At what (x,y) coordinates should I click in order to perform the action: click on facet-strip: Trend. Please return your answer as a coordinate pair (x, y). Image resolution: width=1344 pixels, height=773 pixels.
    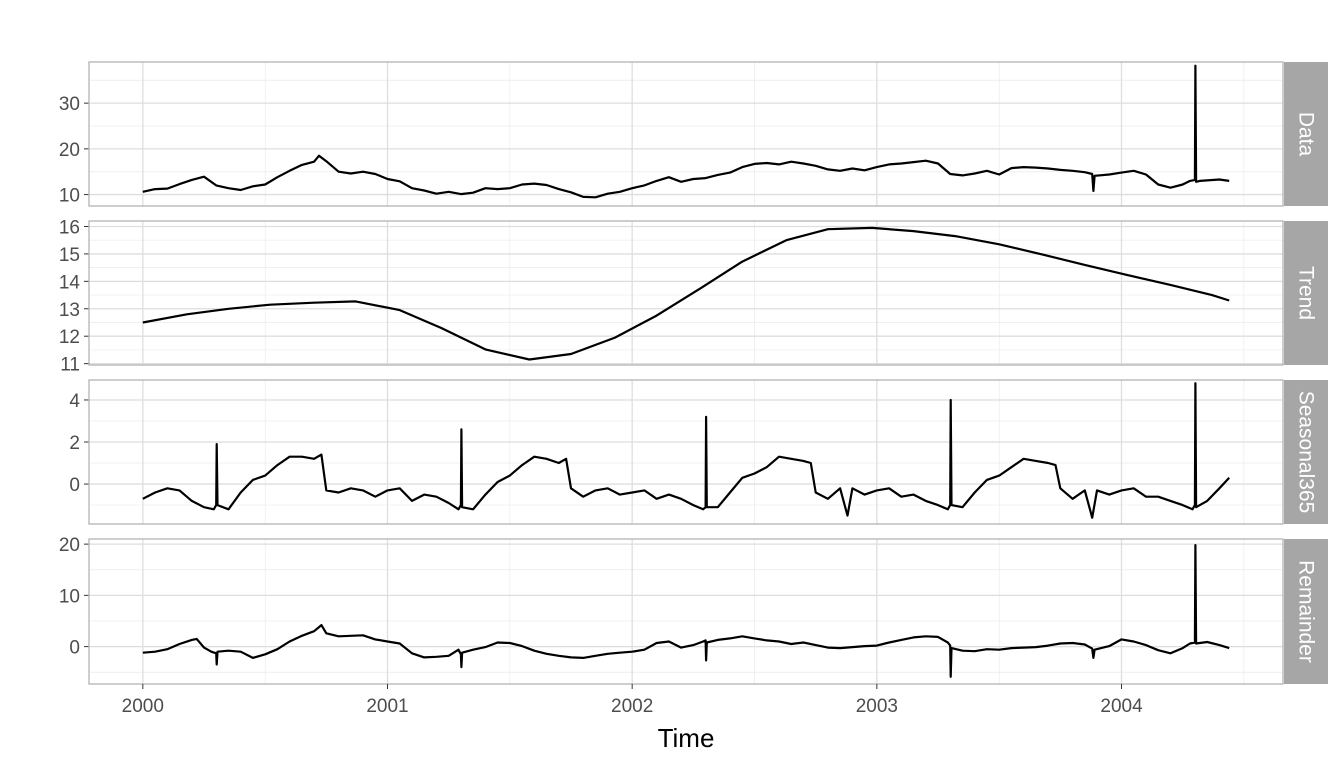
    Looking at the image, I should click on (1306, 293).